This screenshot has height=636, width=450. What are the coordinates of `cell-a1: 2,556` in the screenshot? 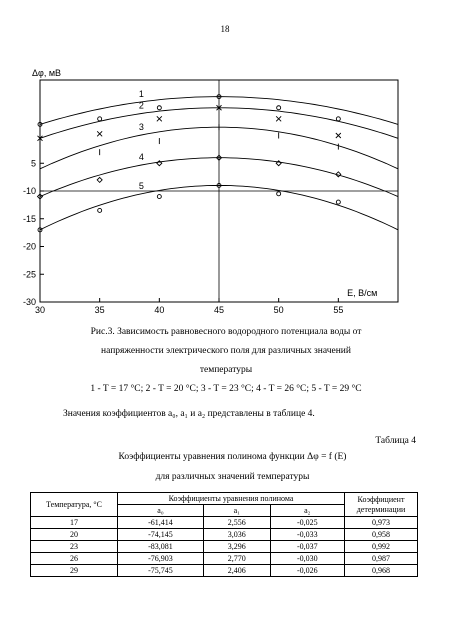 It's located at (236, 522).